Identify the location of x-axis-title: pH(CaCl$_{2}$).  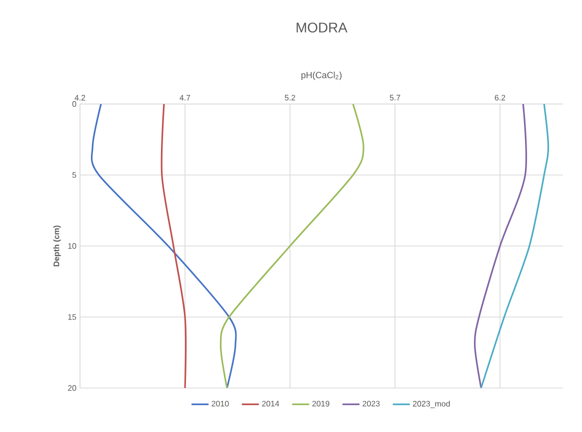
(321, 76).